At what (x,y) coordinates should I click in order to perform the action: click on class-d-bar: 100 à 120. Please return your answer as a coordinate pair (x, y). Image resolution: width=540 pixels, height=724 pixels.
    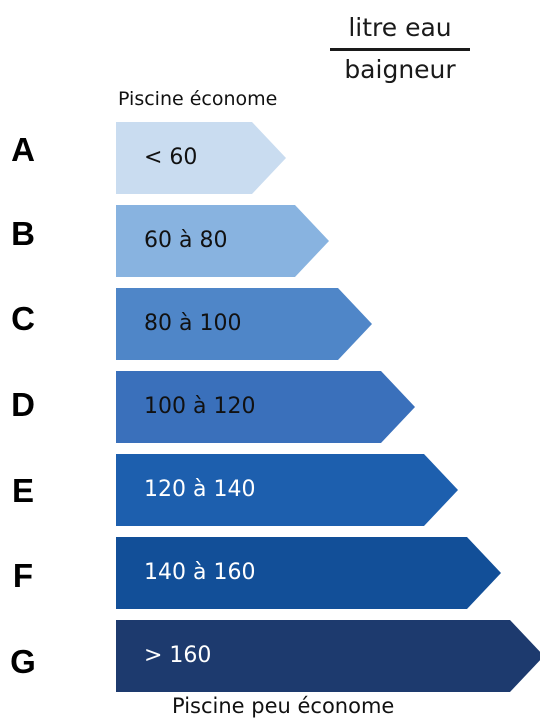
    Looking at the image, I should click on (265, 407).